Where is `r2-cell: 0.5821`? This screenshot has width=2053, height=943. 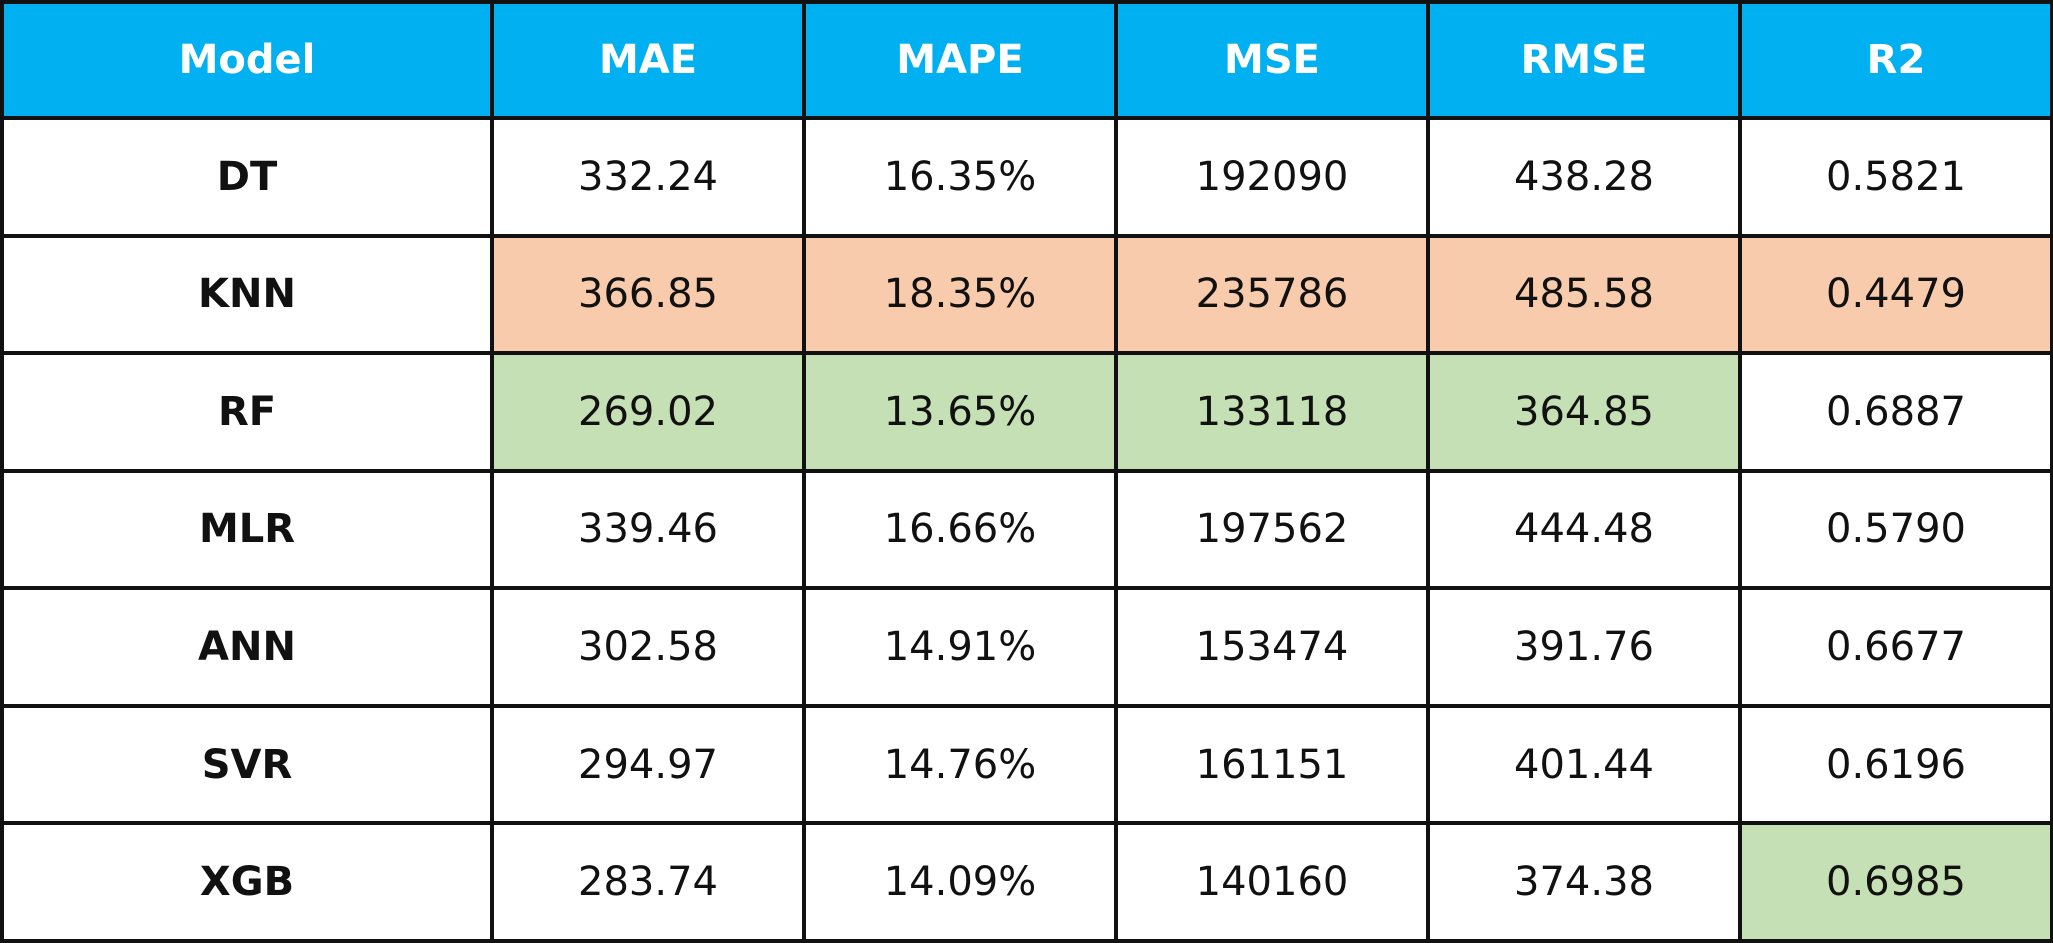
r2-cell: 0.5821 is located at coordinates (1895, 177).